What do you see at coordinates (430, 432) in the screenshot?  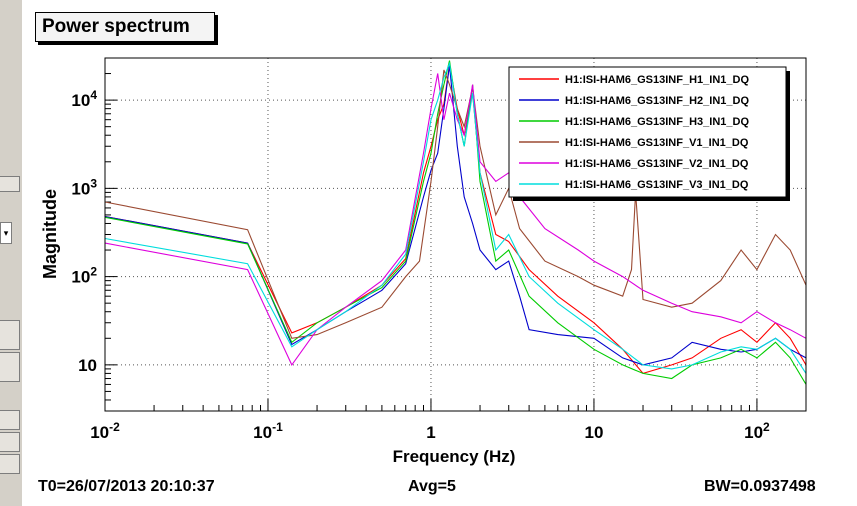 I see `x-tick-label: 1` at bounding box center [430, 432].